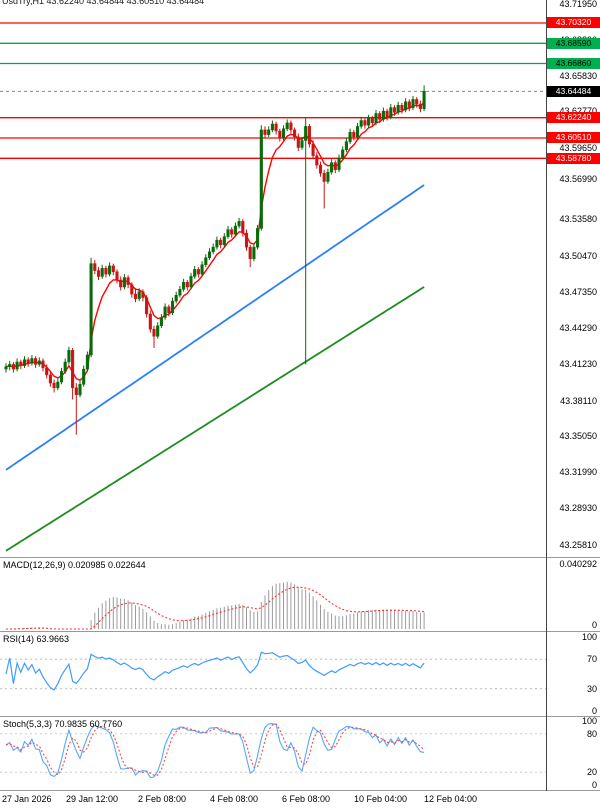 This screenshot has width=600, height=811. Describe the element at coordinates (27, 799) in the screenshot. I see `time-axis-label: 27 Jan 2026` at that location.